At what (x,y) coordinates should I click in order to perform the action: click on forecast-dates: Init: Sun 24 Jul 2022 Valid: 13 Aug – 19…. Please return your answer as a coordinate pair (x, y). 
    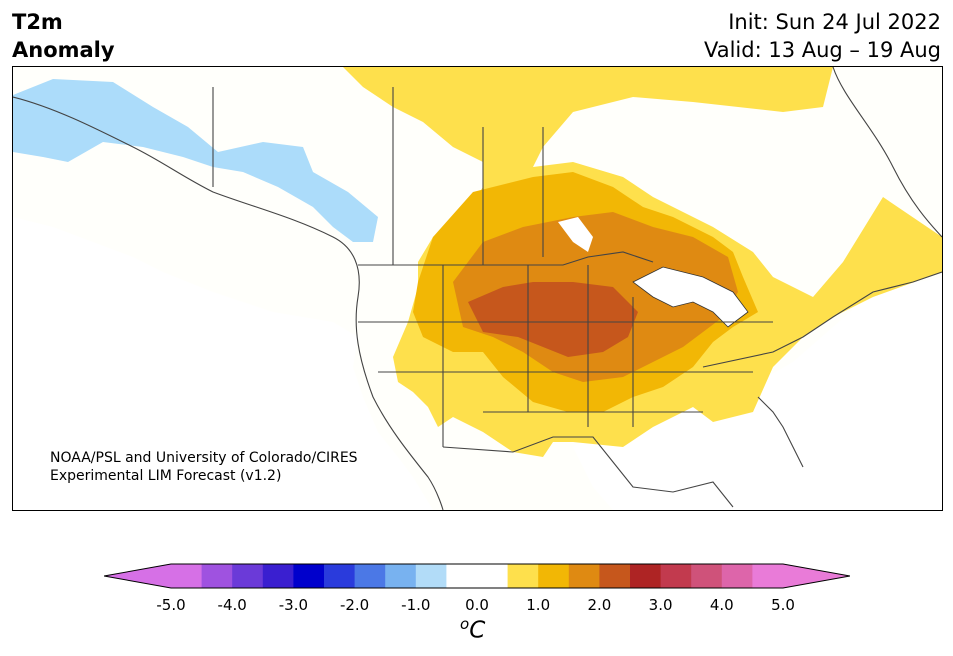
    Looking at the image, I should click on (822, 36).